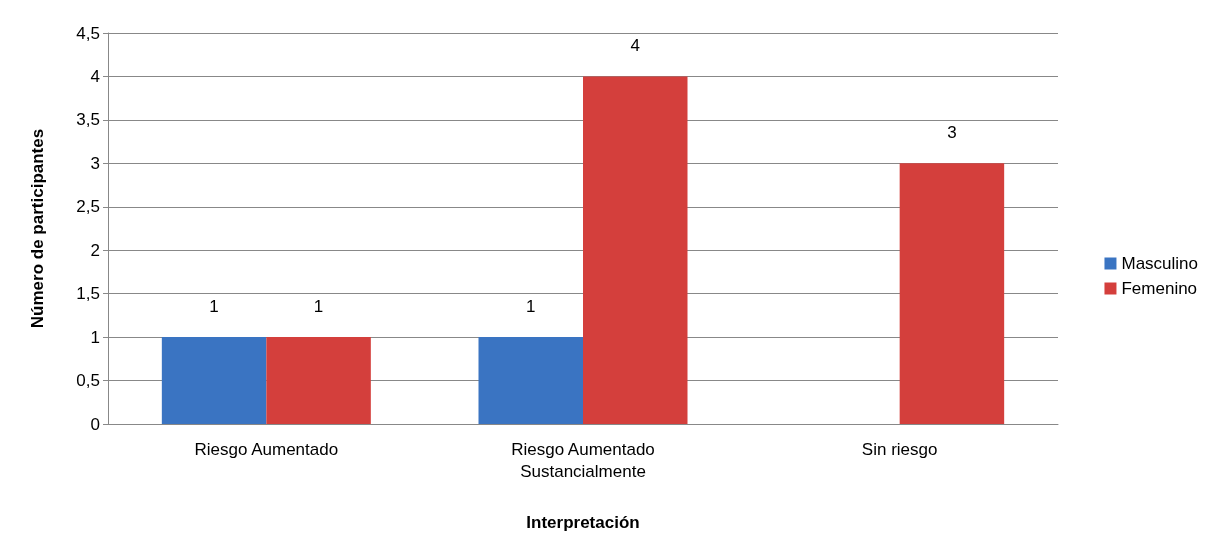  I want to click on x-tick-label: Riesgo Aumentado Sustancialmente, so click(583, 460).